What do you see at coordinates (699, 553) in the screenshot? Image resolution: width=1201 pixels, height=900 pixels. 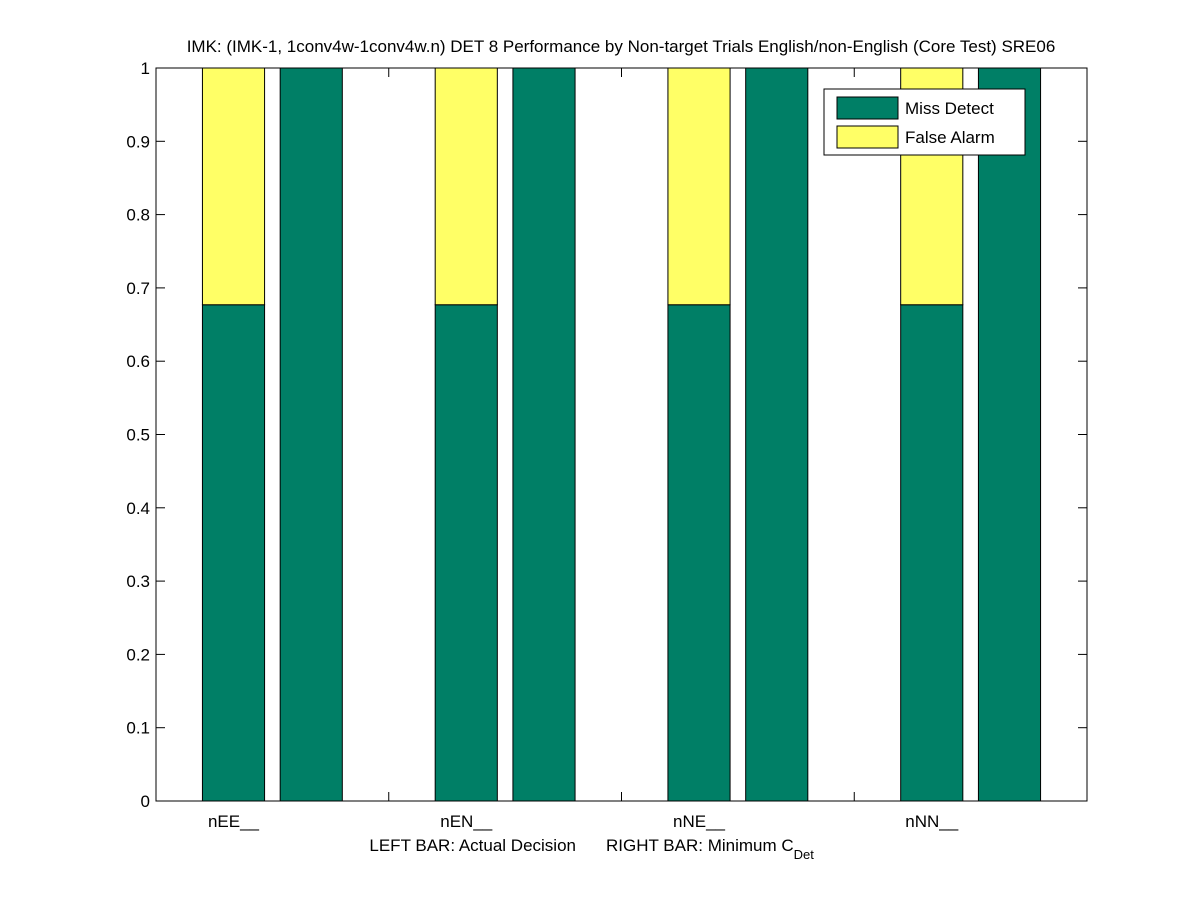 I see `bar-nNE-actual-miss-detect` at bounding box center [699, 553].